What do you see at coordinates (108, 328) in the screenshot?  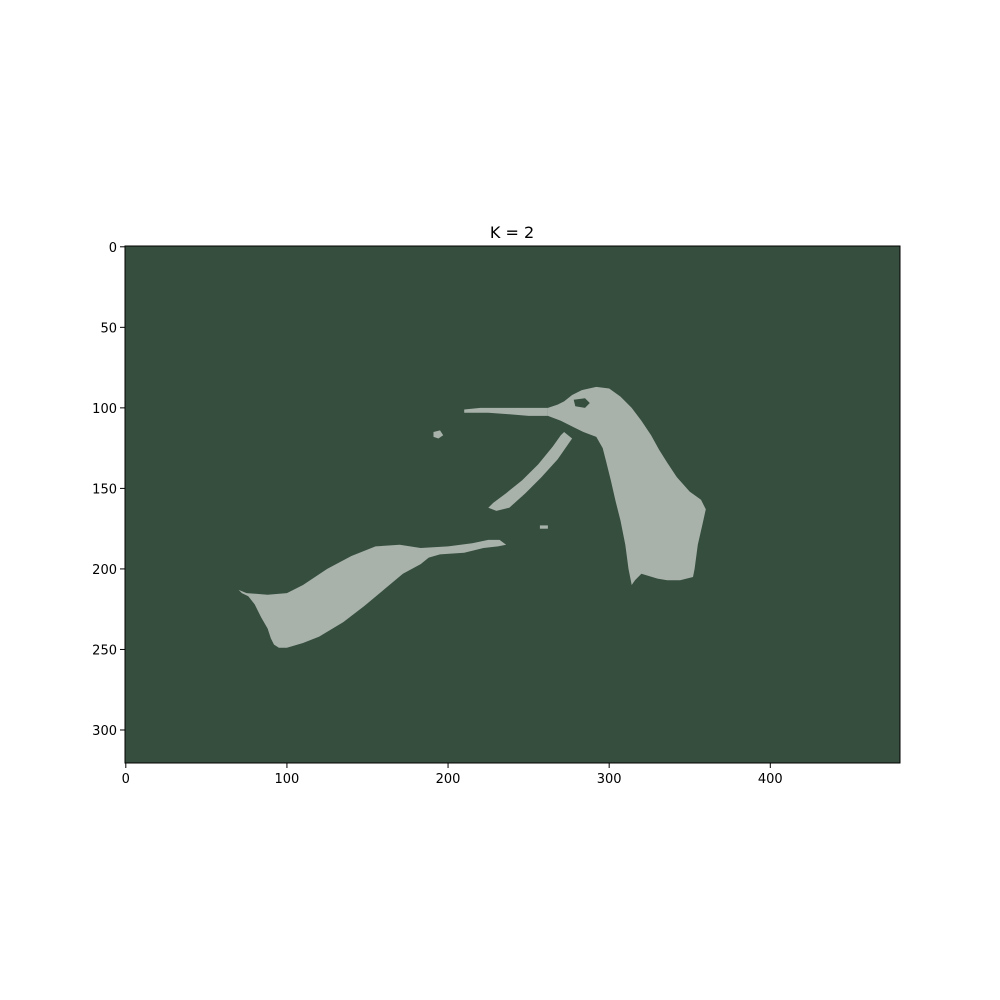 I see `y-tick-label: 50` at bounding box center [108, 328].